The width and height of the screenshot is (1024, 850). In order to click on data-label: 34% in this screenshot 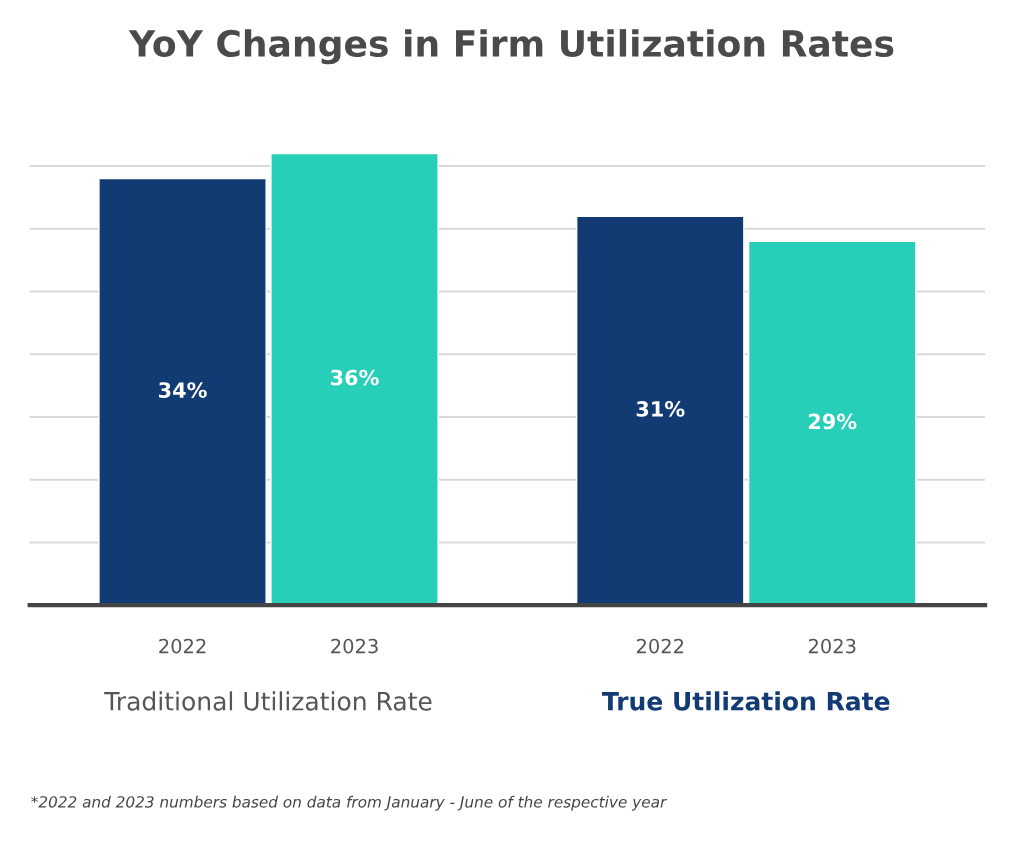, I will do `click(183, 390)`.